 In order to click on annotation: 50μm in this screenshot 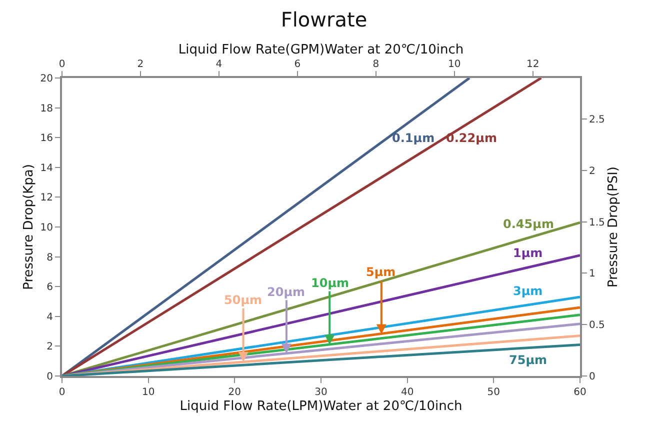, I will do `click(243, 300)`.